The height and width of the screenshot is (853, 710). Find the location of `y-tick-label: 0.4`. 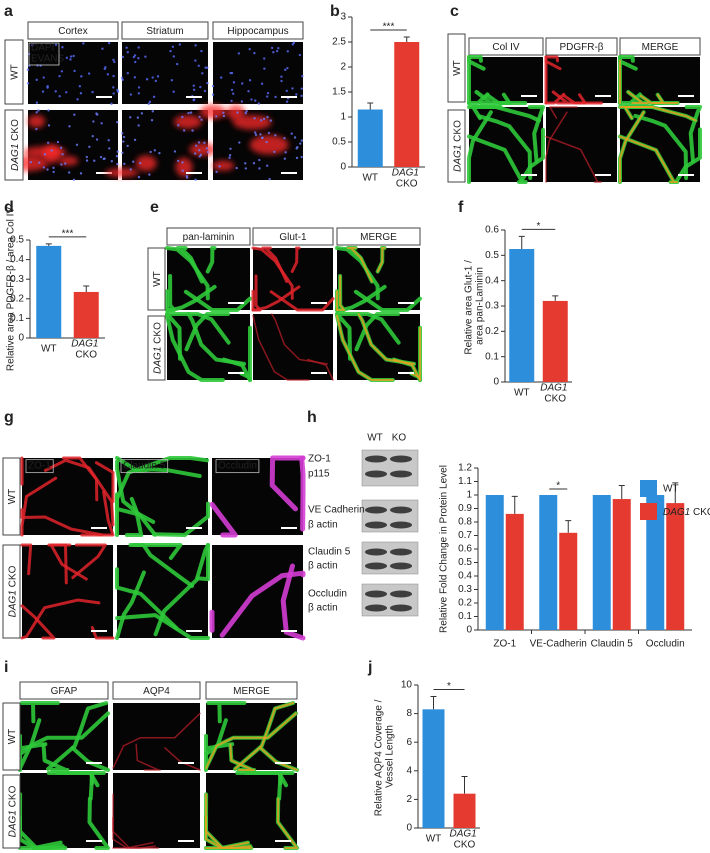

y-tick-label: 0.4 is located at coordinates (17, 259).